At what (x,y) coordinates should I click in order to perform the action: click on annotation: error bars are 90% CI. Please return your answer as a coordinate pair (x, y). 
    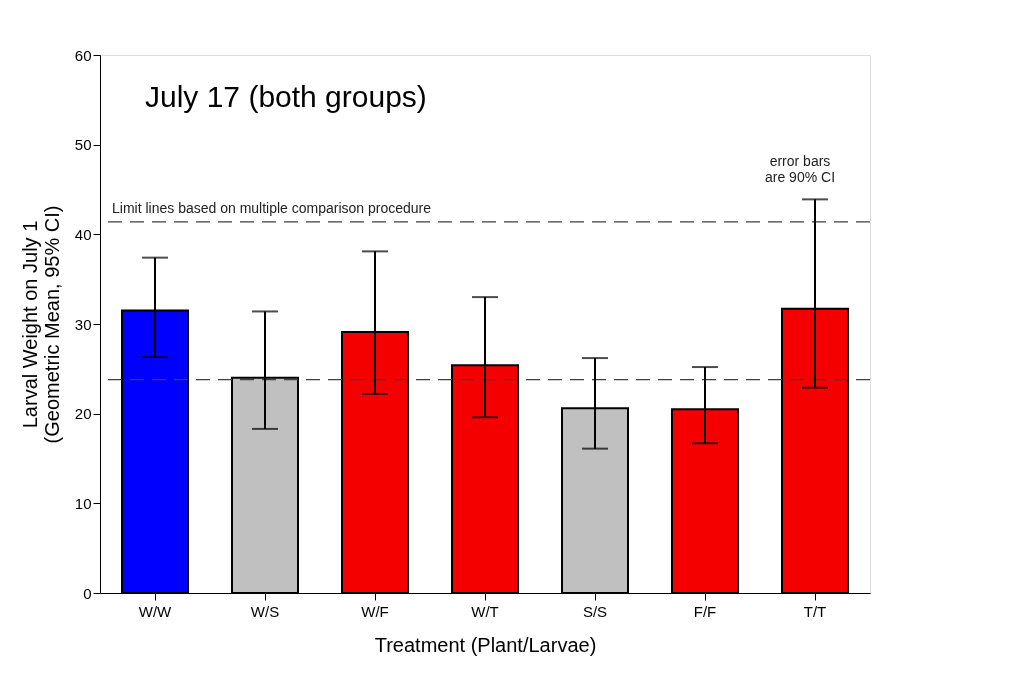
    Looking at the image, I should click on (800, 169).